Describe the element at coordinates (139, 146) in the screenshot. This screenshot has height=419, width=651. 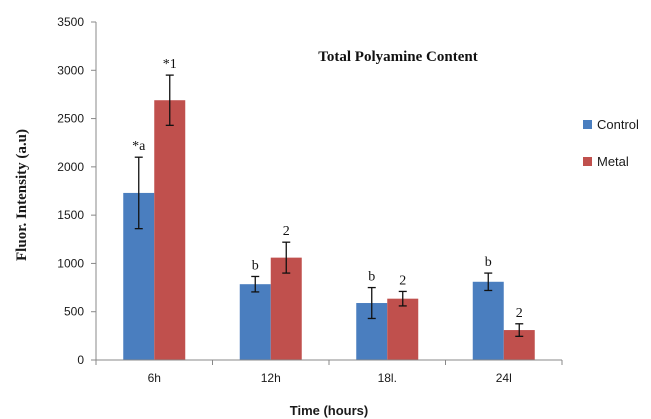
I see `significance-label: *a` at that location.